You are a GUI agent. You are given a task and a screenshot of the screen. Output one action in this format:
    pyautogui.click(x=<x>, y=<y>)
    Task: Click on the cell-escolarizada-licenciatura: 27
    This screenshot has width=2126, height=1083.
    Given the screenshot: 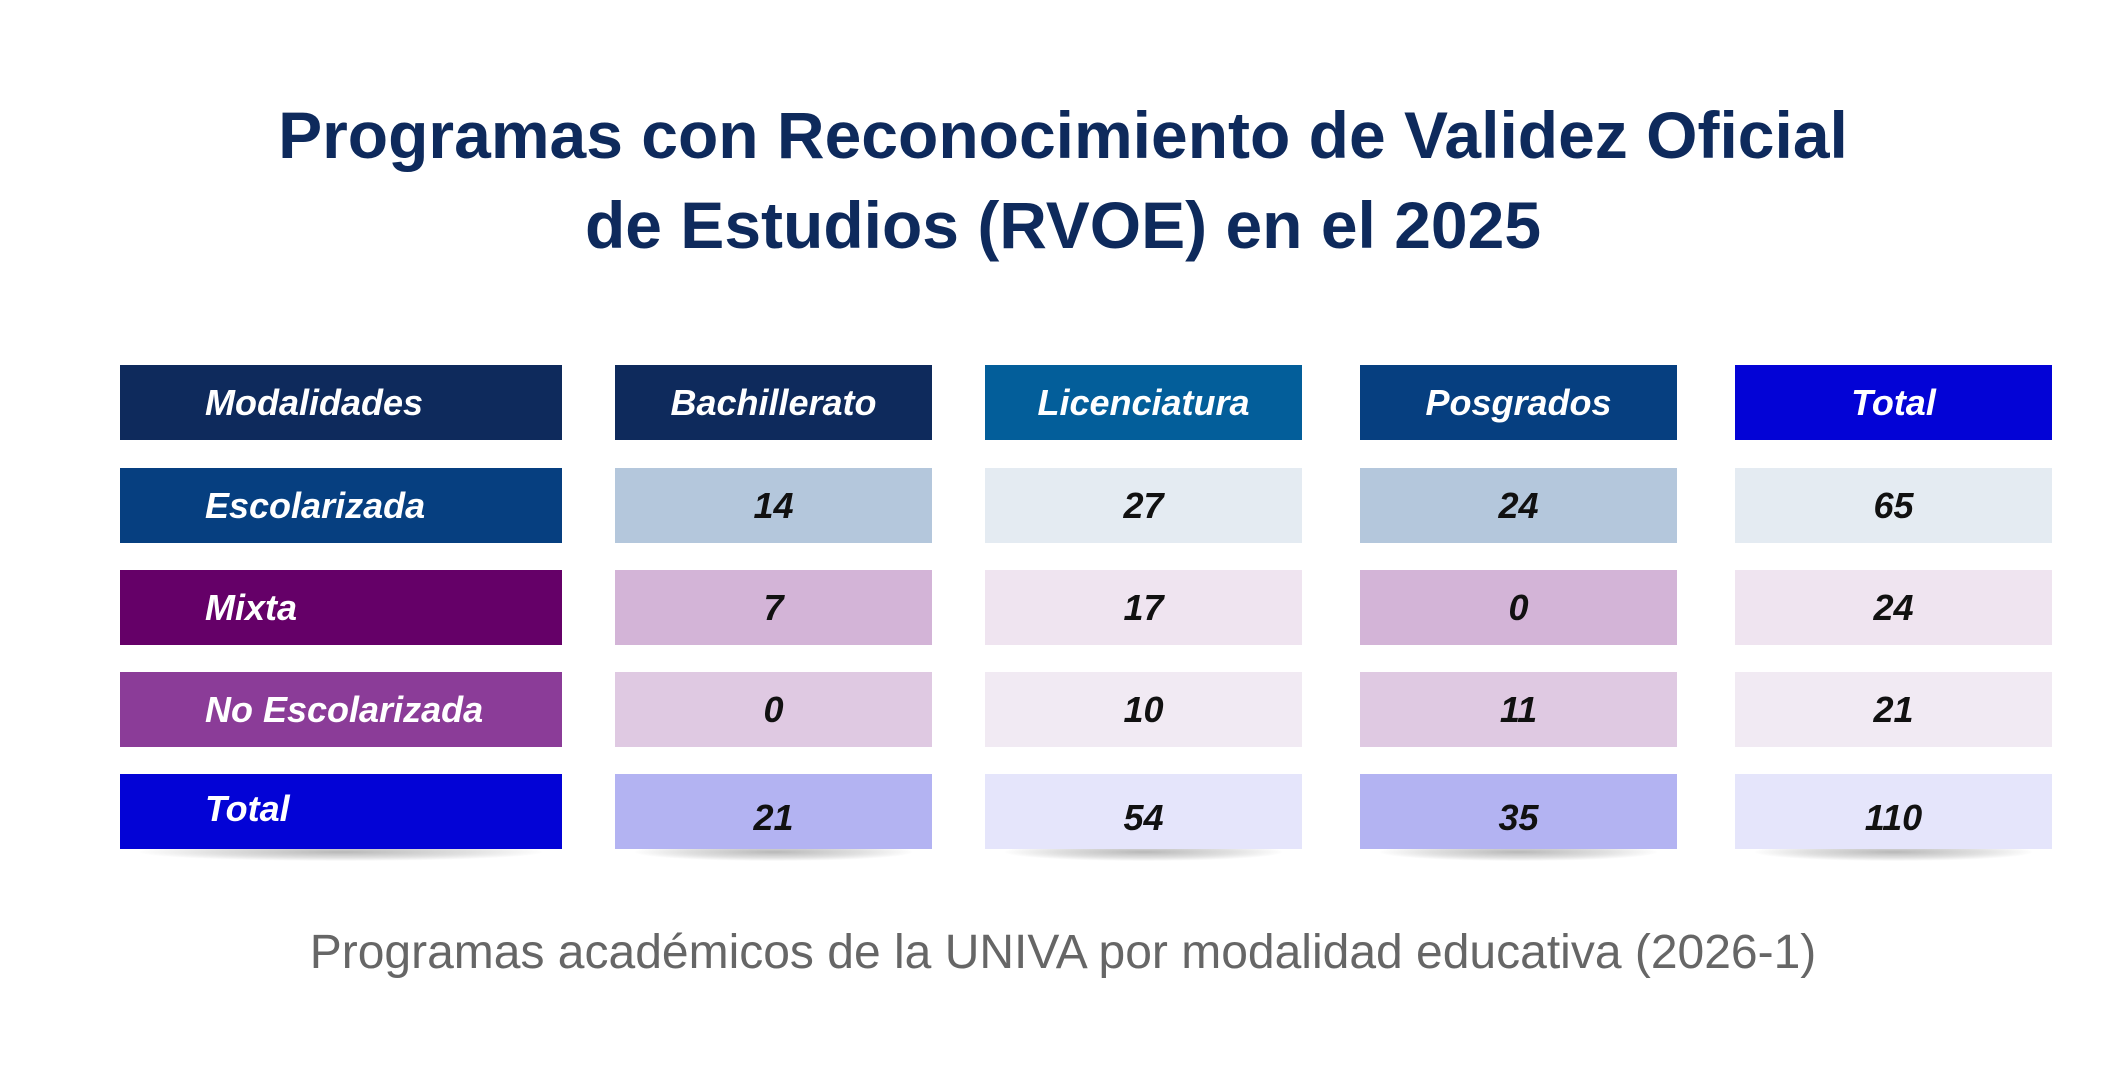 What is the action you would take?
    pyautogui.click(x=1143, y=505)
    